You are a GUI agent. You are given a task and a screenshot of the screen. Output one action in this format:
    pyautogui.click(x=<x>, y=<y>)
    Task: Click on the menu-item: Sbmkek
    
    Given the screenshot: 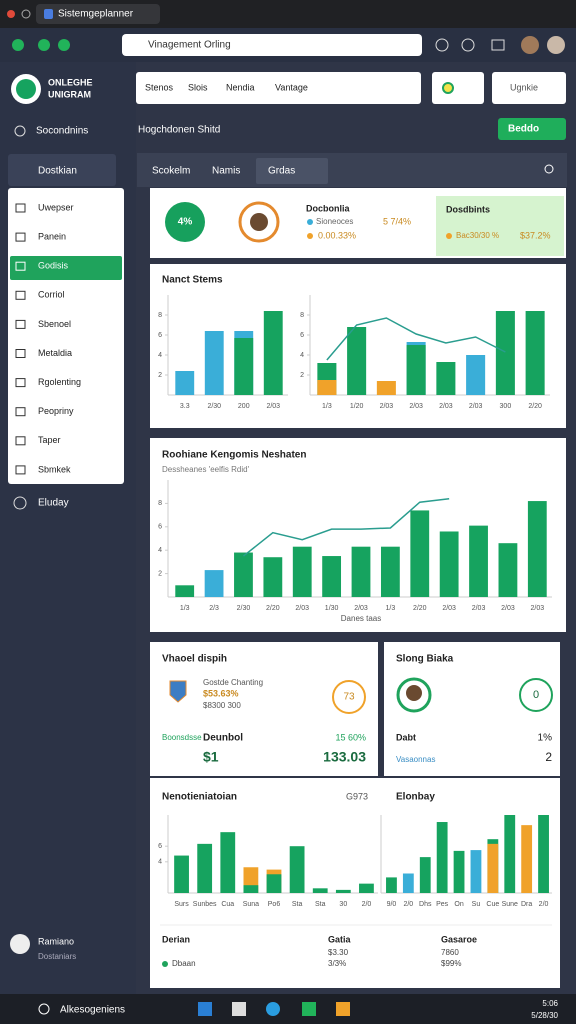 What is the action you would take?
    pyautogui.click(x=54, y=469)
    